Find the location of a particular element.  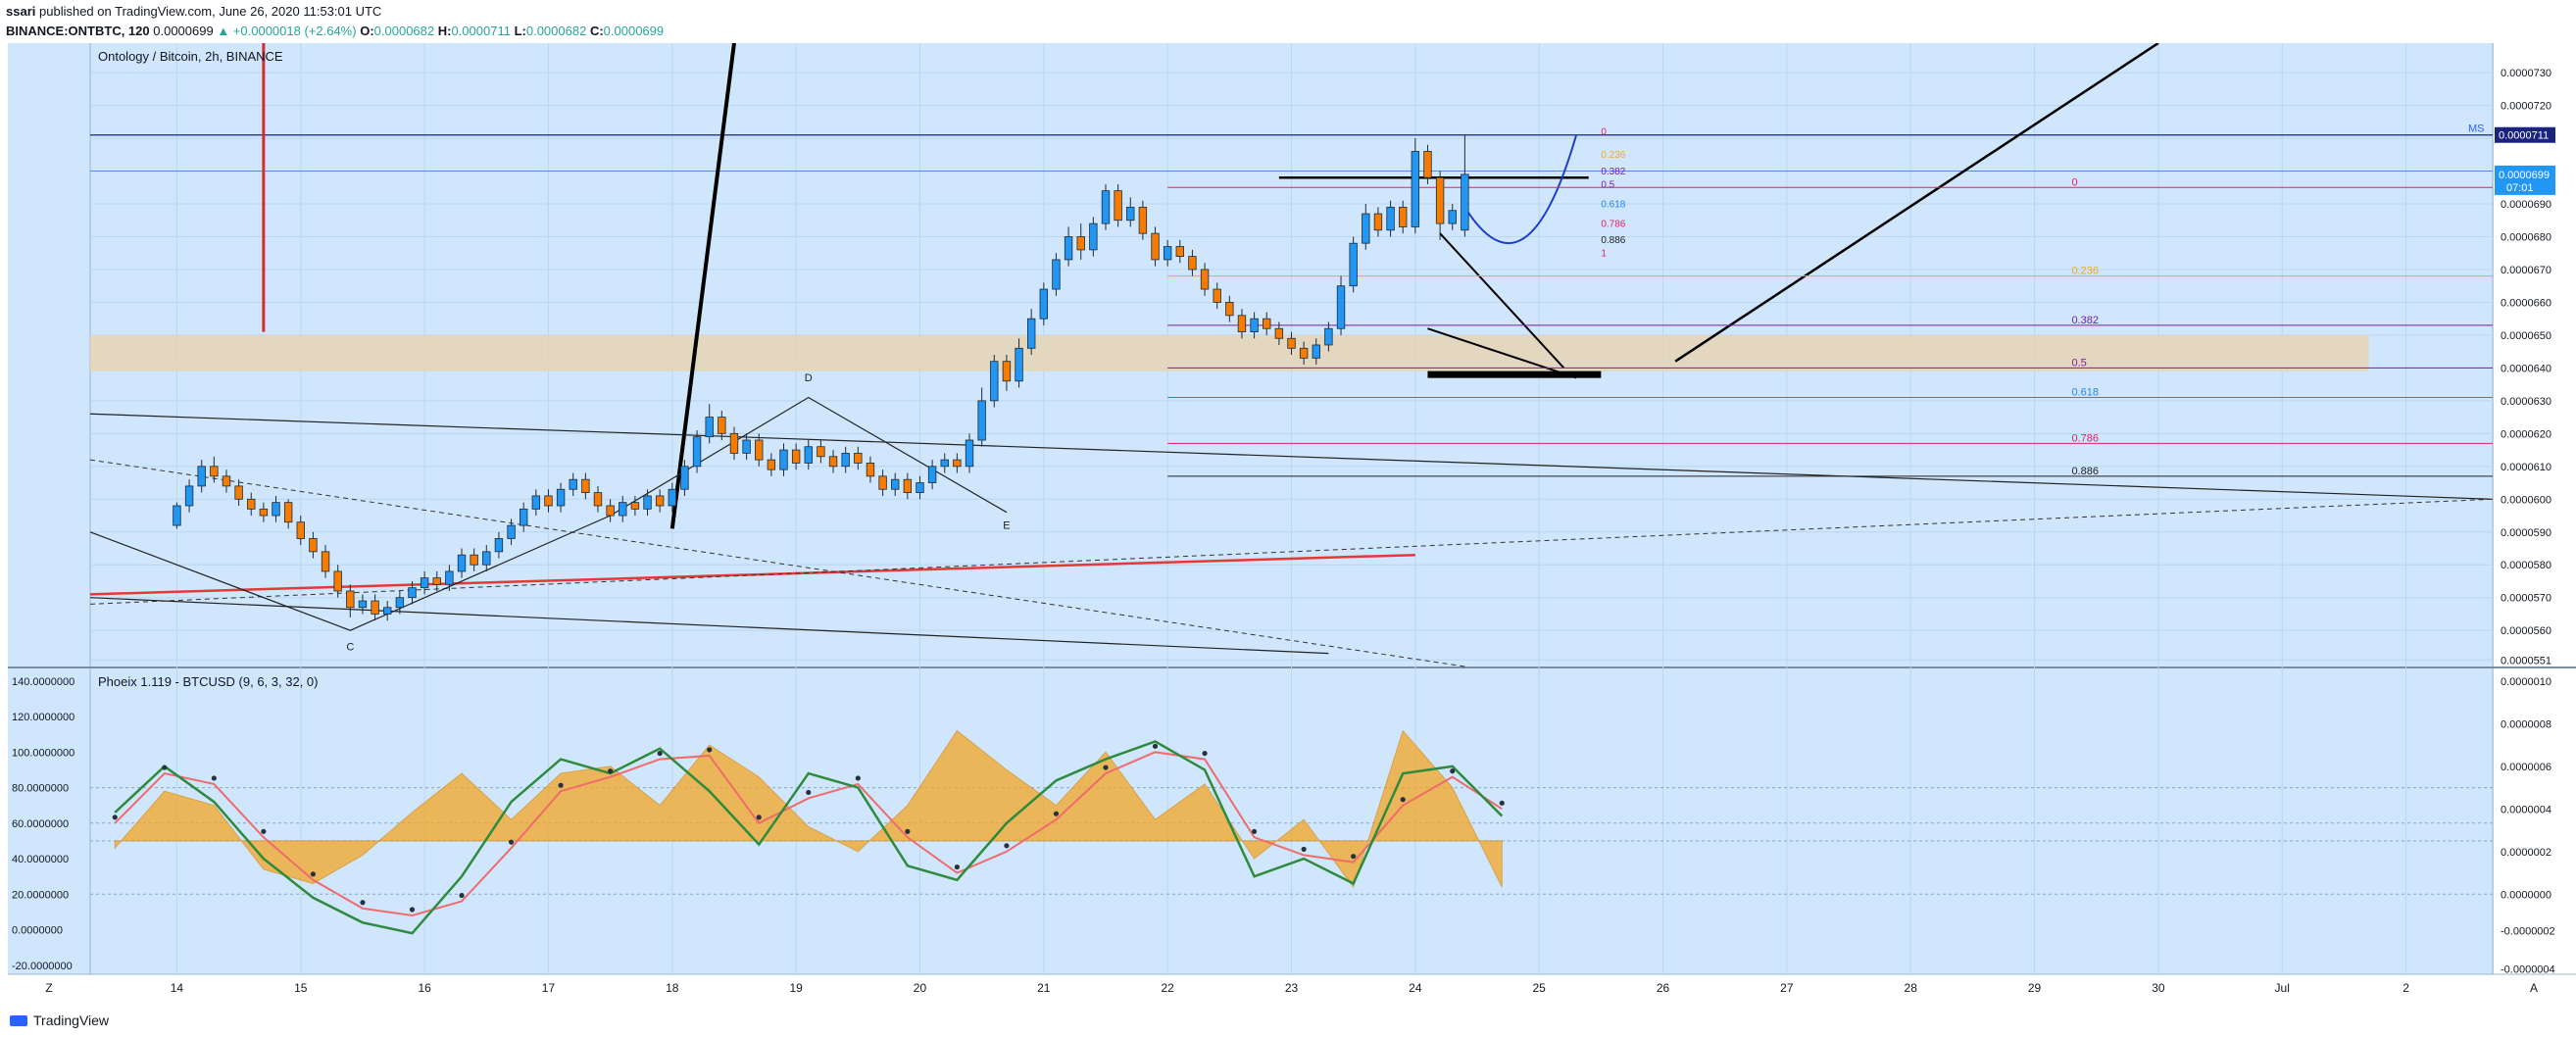

open-value: 0.0000682 is located at coordinates (404, 31).